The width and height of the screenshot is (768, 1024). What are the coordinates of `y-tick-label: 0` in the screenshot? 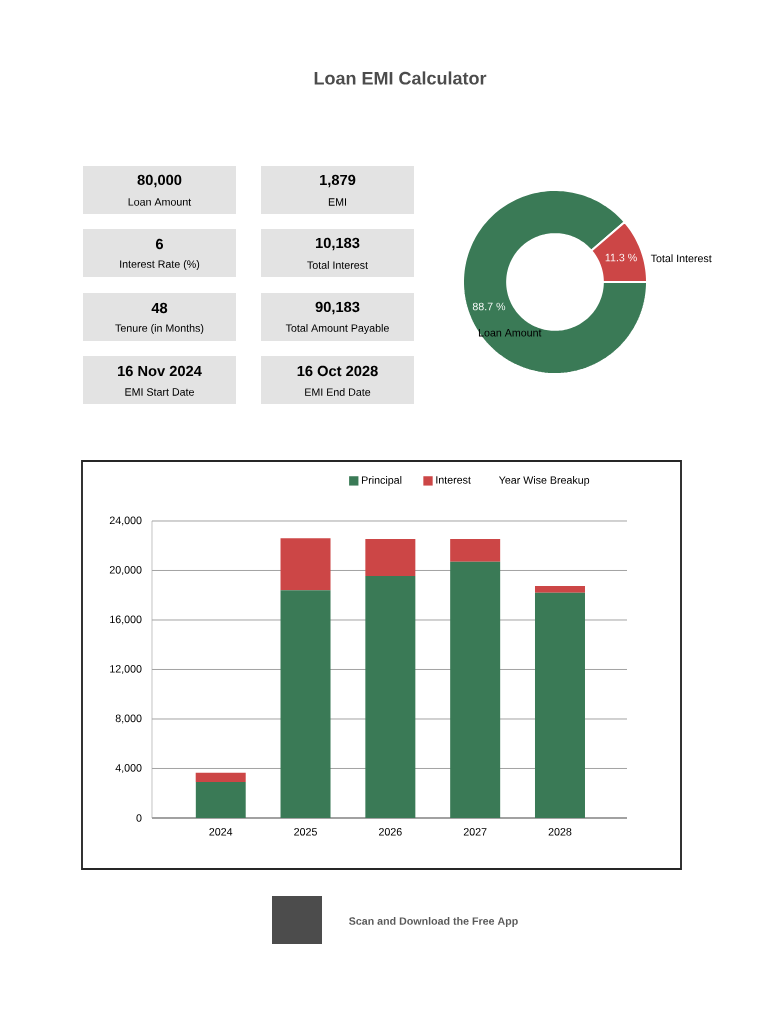 It's located at (139, 818).